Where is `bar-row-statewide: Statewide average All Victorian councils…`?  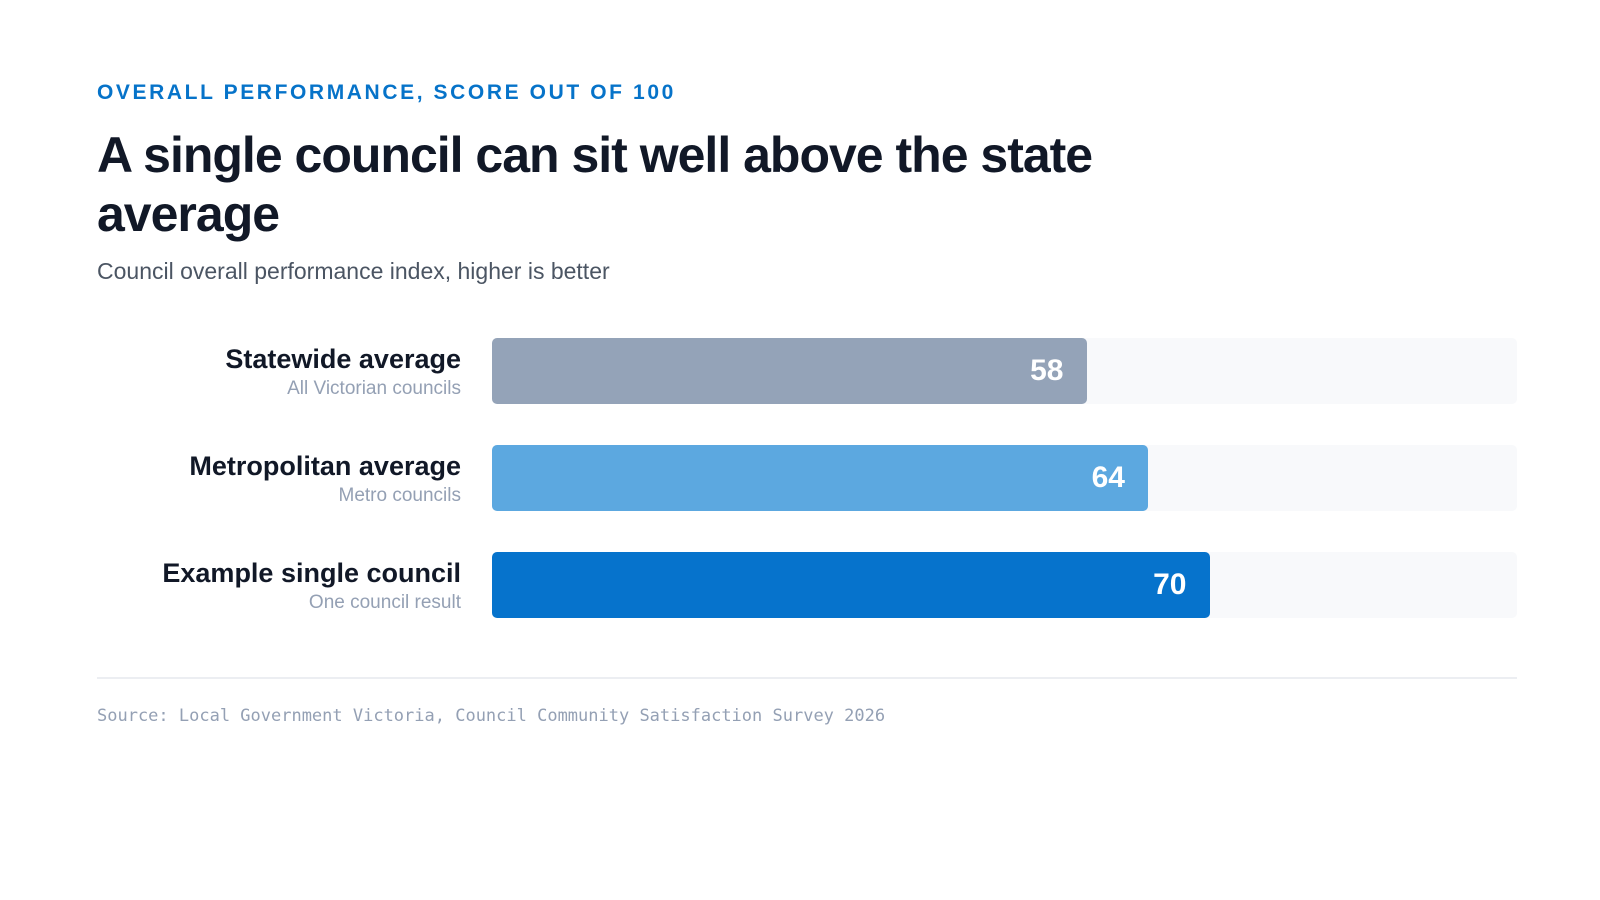 bar-row-statewide: Statewide average All Victorian councils… is located at coordinates (807, 371).